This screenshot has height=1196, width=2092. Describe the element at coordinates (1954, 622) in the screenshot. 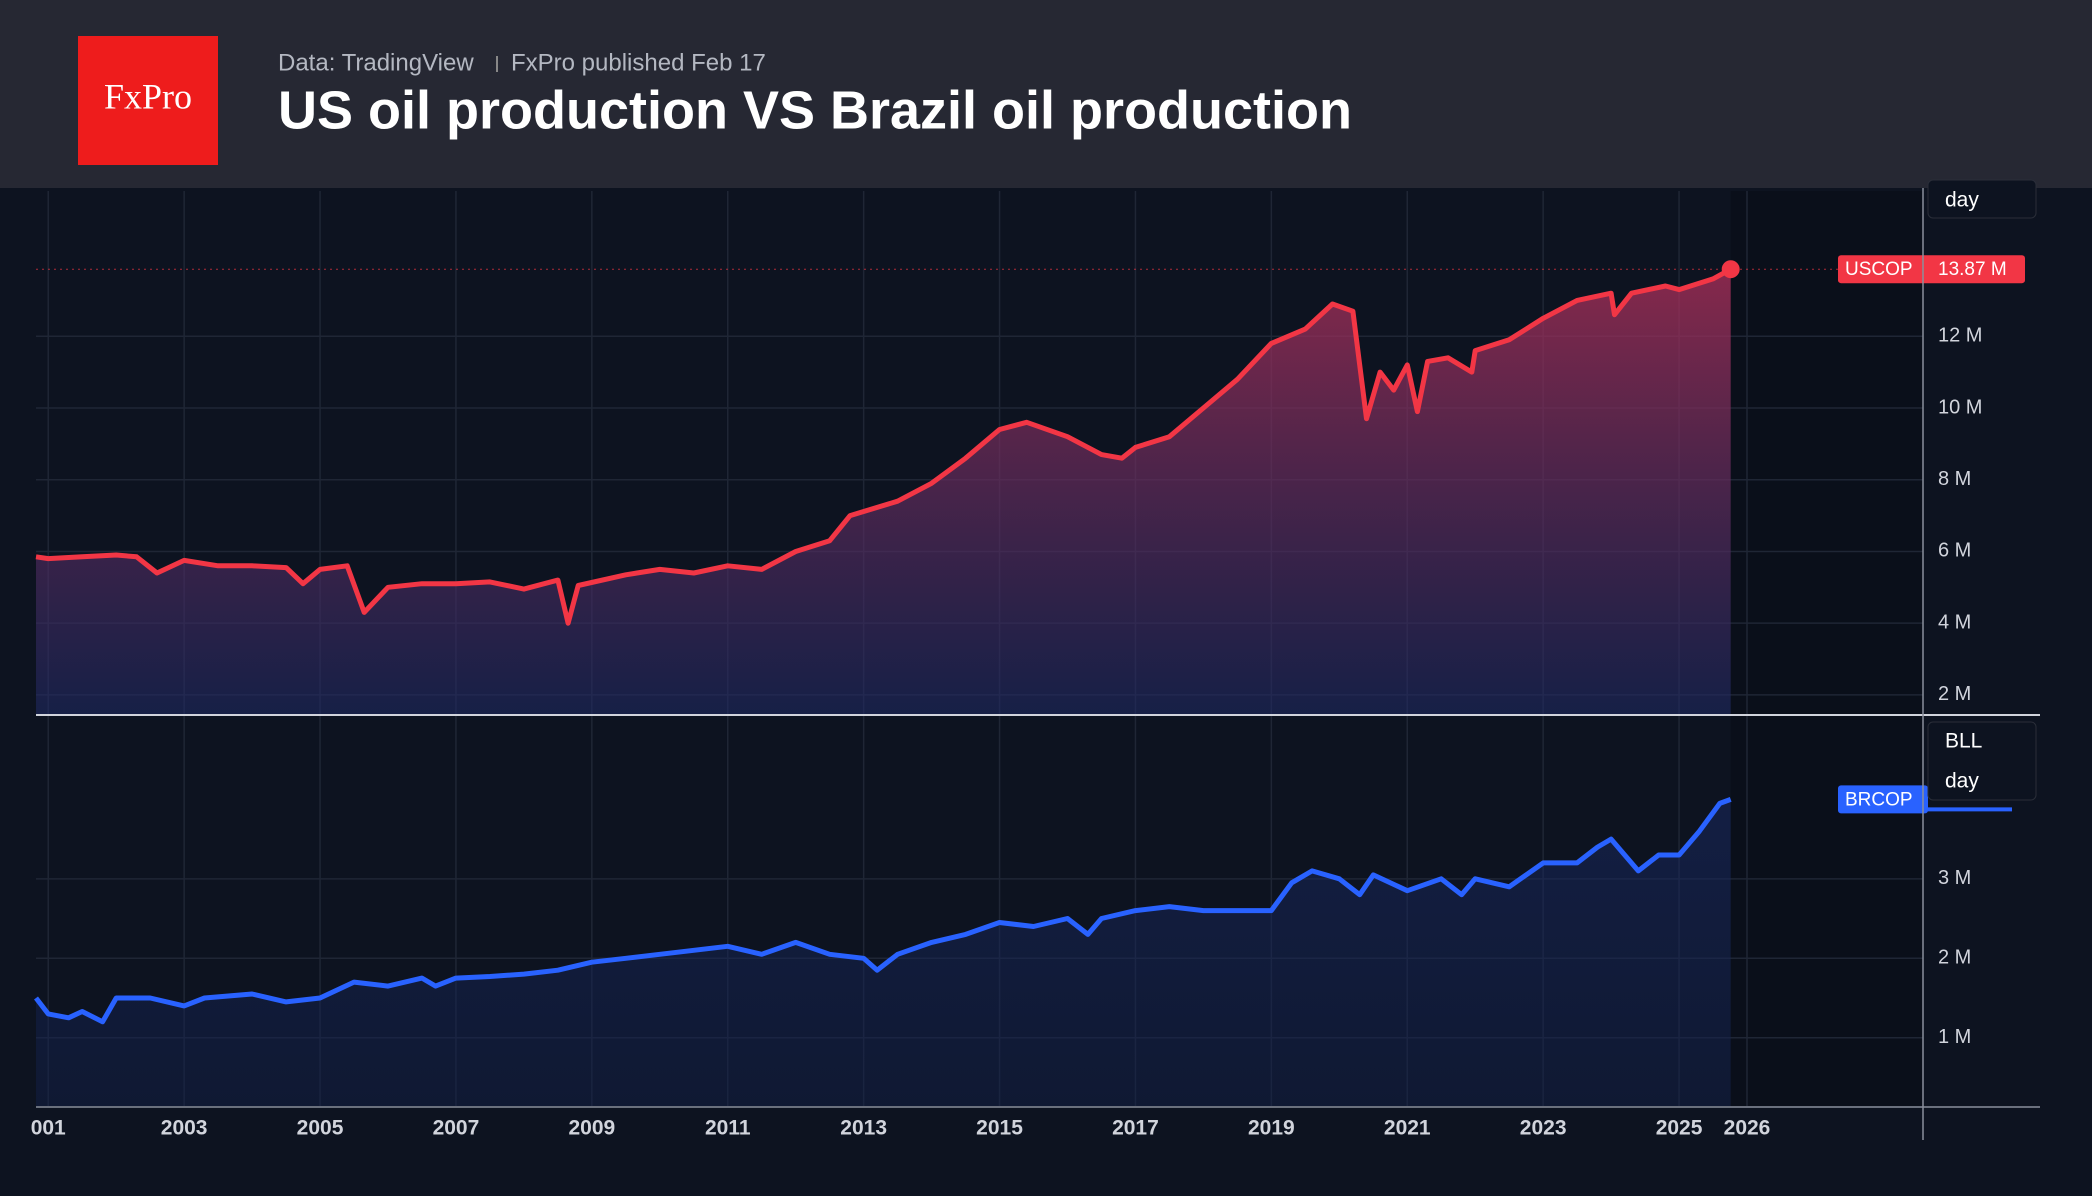

I see `y-tick-label: 4 M` at that location.